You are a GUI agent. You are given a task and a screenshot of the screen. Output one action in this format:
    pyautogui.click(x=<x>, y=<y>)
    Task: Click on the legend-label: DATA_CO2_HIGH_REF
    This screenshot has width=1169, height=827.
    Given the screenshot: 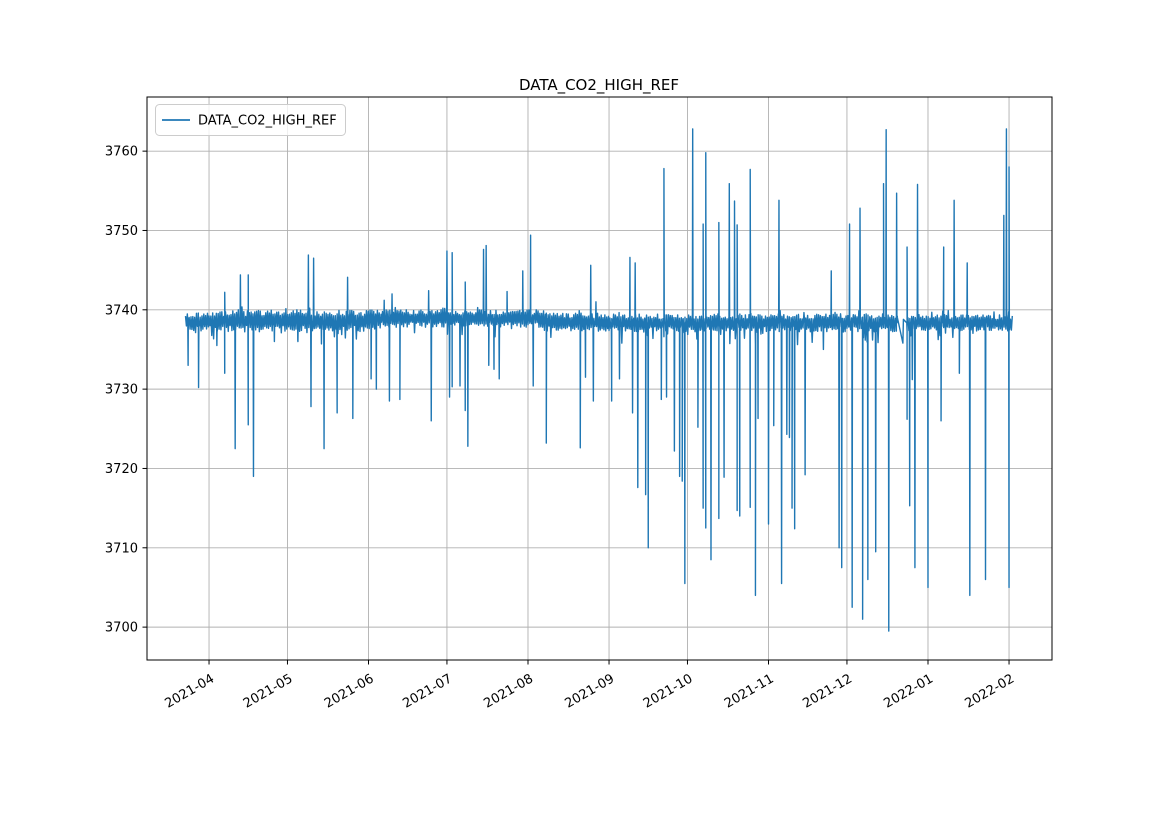 What is the action you would take?
    pyautogui.click(x=267, y=121)
    